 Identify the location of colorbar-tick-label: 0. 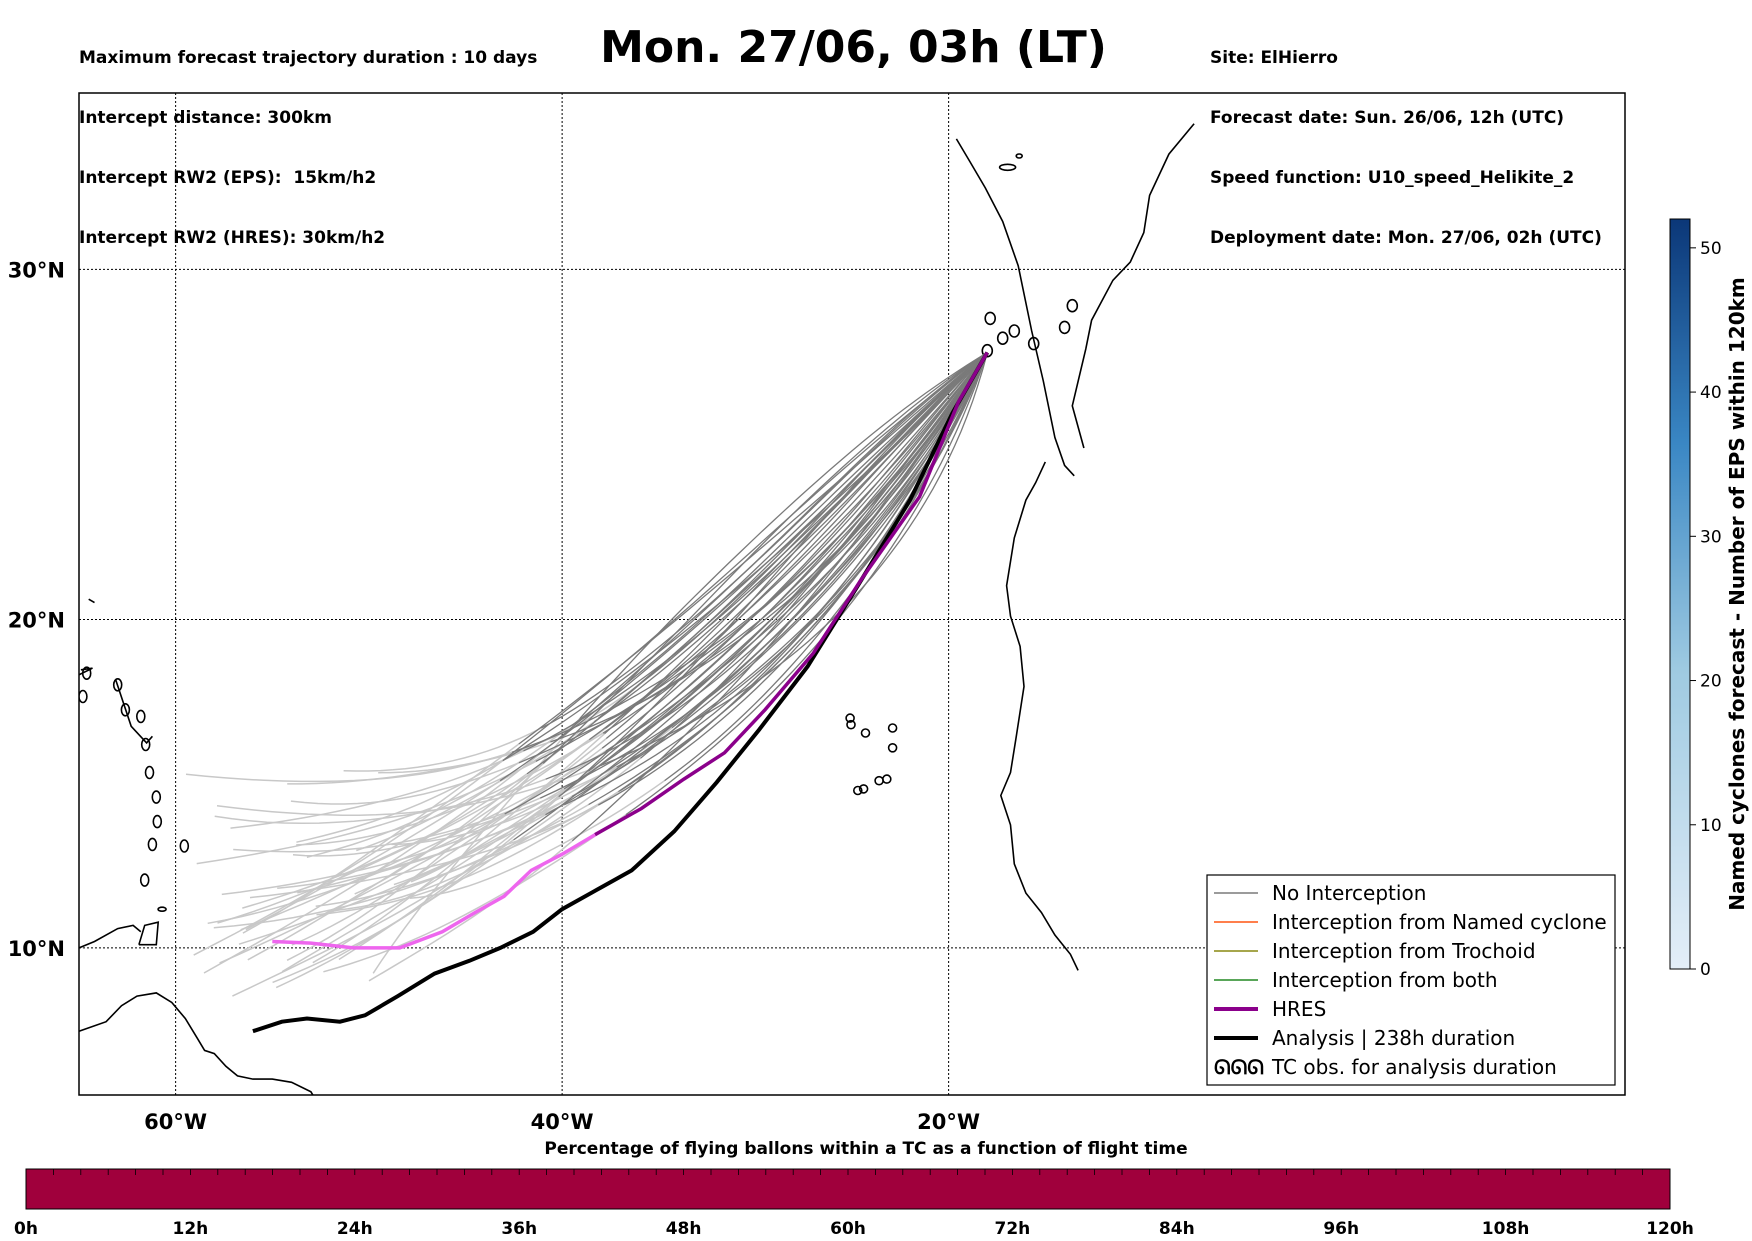
(1705, 970).